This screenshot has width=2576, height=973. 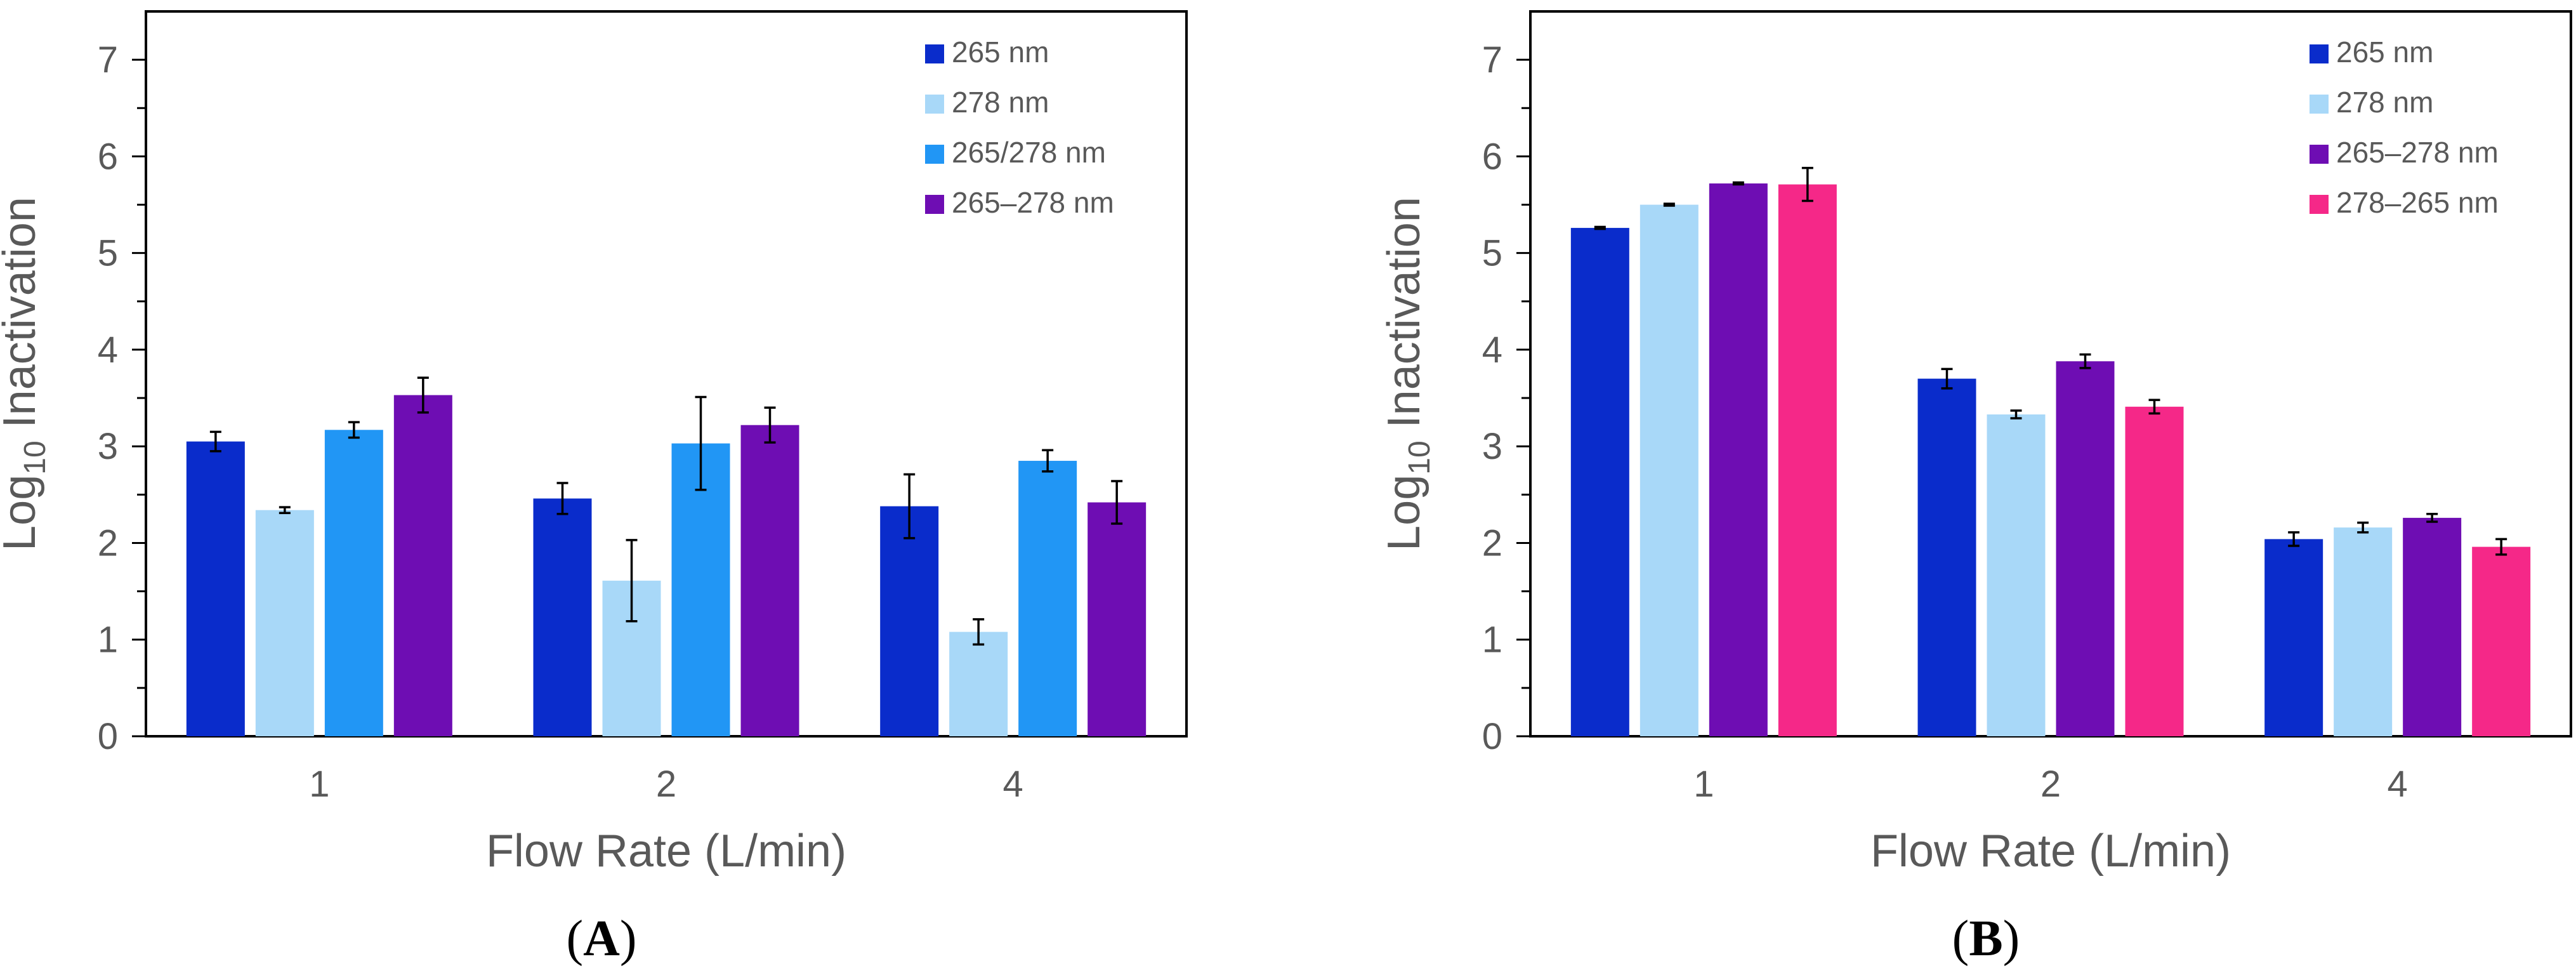 I want to click on caption-letter: B, so click(x=1986, y=939).